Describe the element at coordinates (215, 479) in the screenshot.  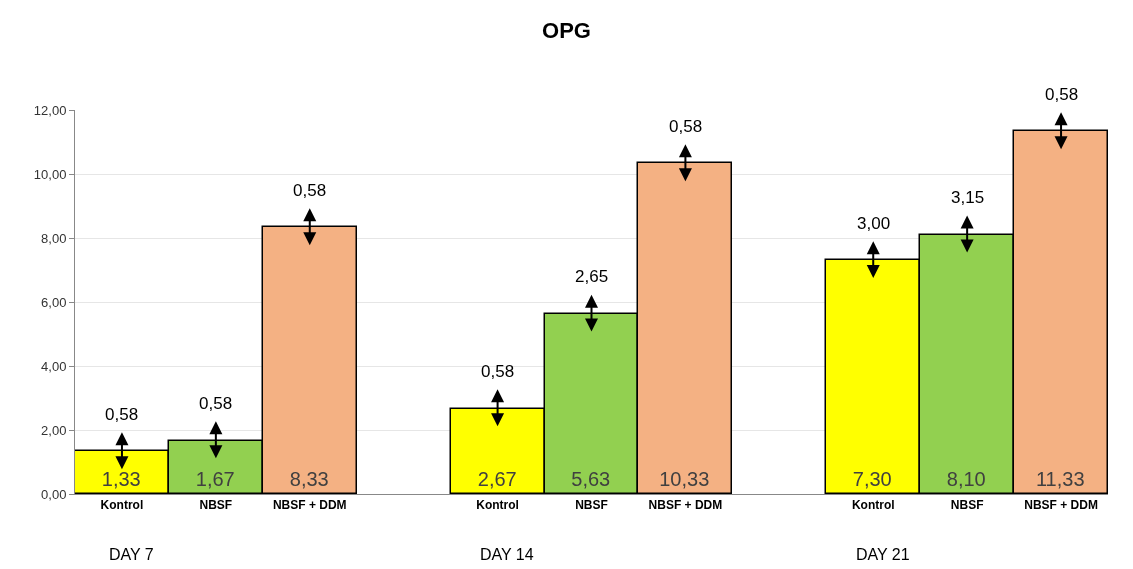
I see `data-label: 1,67` at that location.